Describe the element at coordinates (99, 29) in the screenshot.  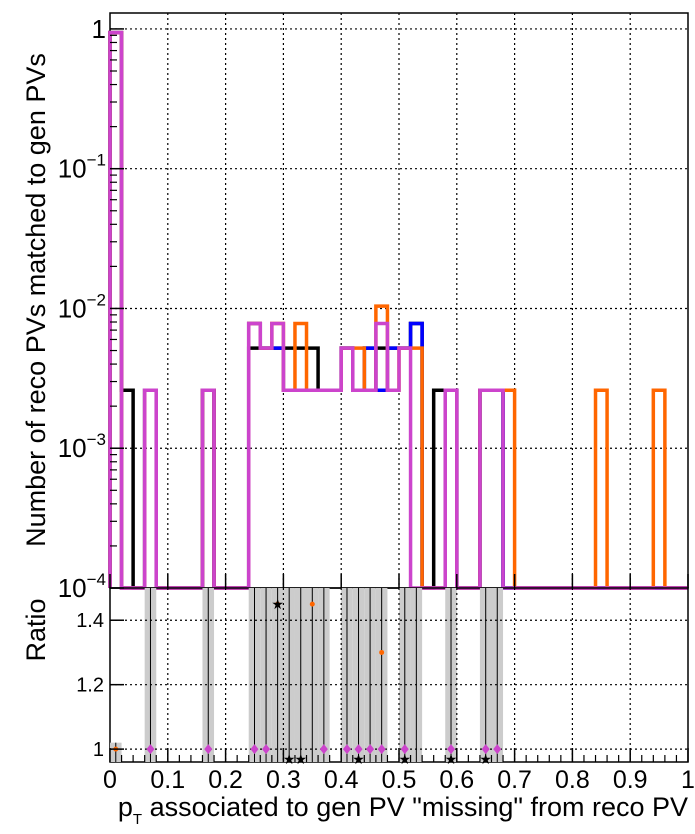
I see `y-tick-label: 1` at that location.